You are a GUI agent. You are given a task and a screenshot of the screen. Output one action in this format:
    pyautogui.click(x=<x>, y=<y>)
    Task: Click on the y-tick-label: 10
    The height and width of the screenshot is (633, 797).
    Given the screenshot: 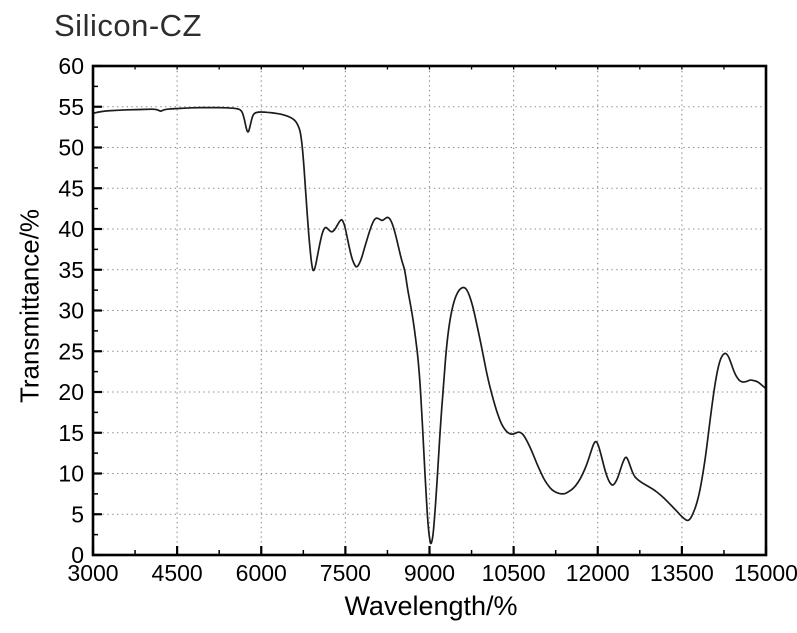 What is the action you would take?
    pyautogui.click(x=71, y=474)
    